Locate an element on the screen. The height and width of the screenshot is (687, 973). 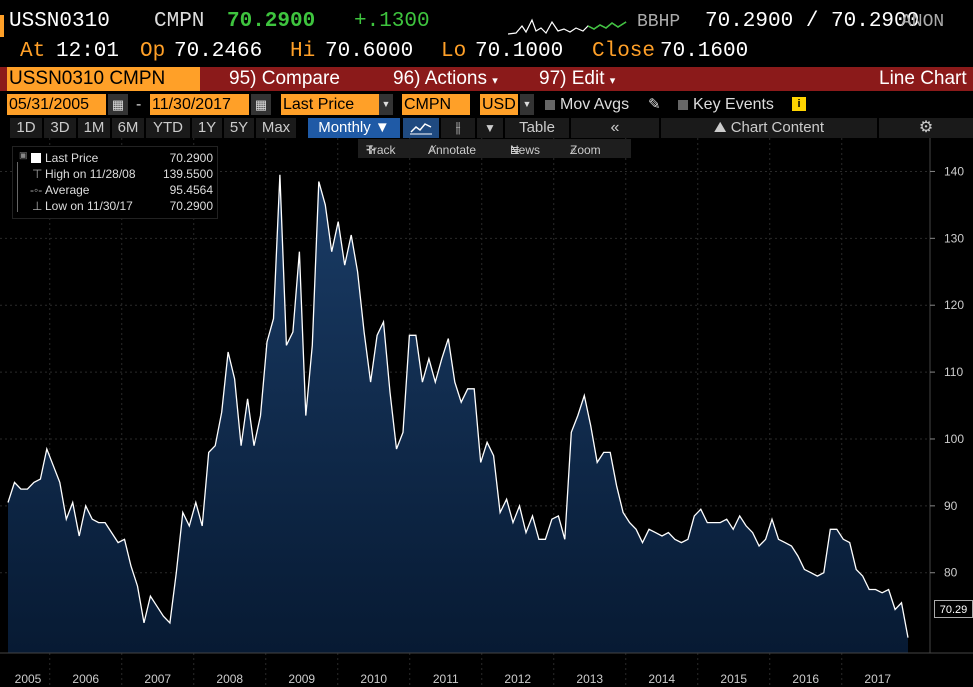
legend-low: ⊥ Low on 11/30/17 70.2900 is located at coordinates (115, 207).